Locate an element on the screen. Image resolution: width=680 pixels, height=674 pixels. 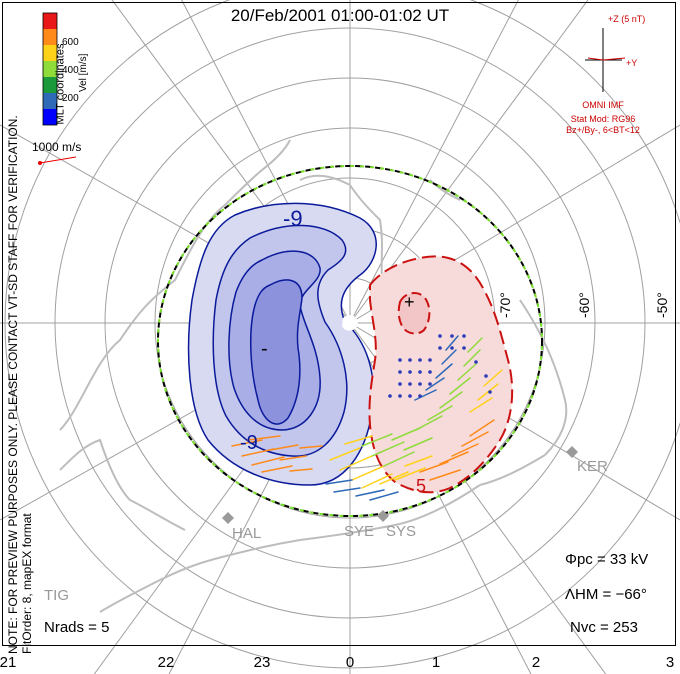
imf-source: OMNI IMF is located at coordinates (603, 105).